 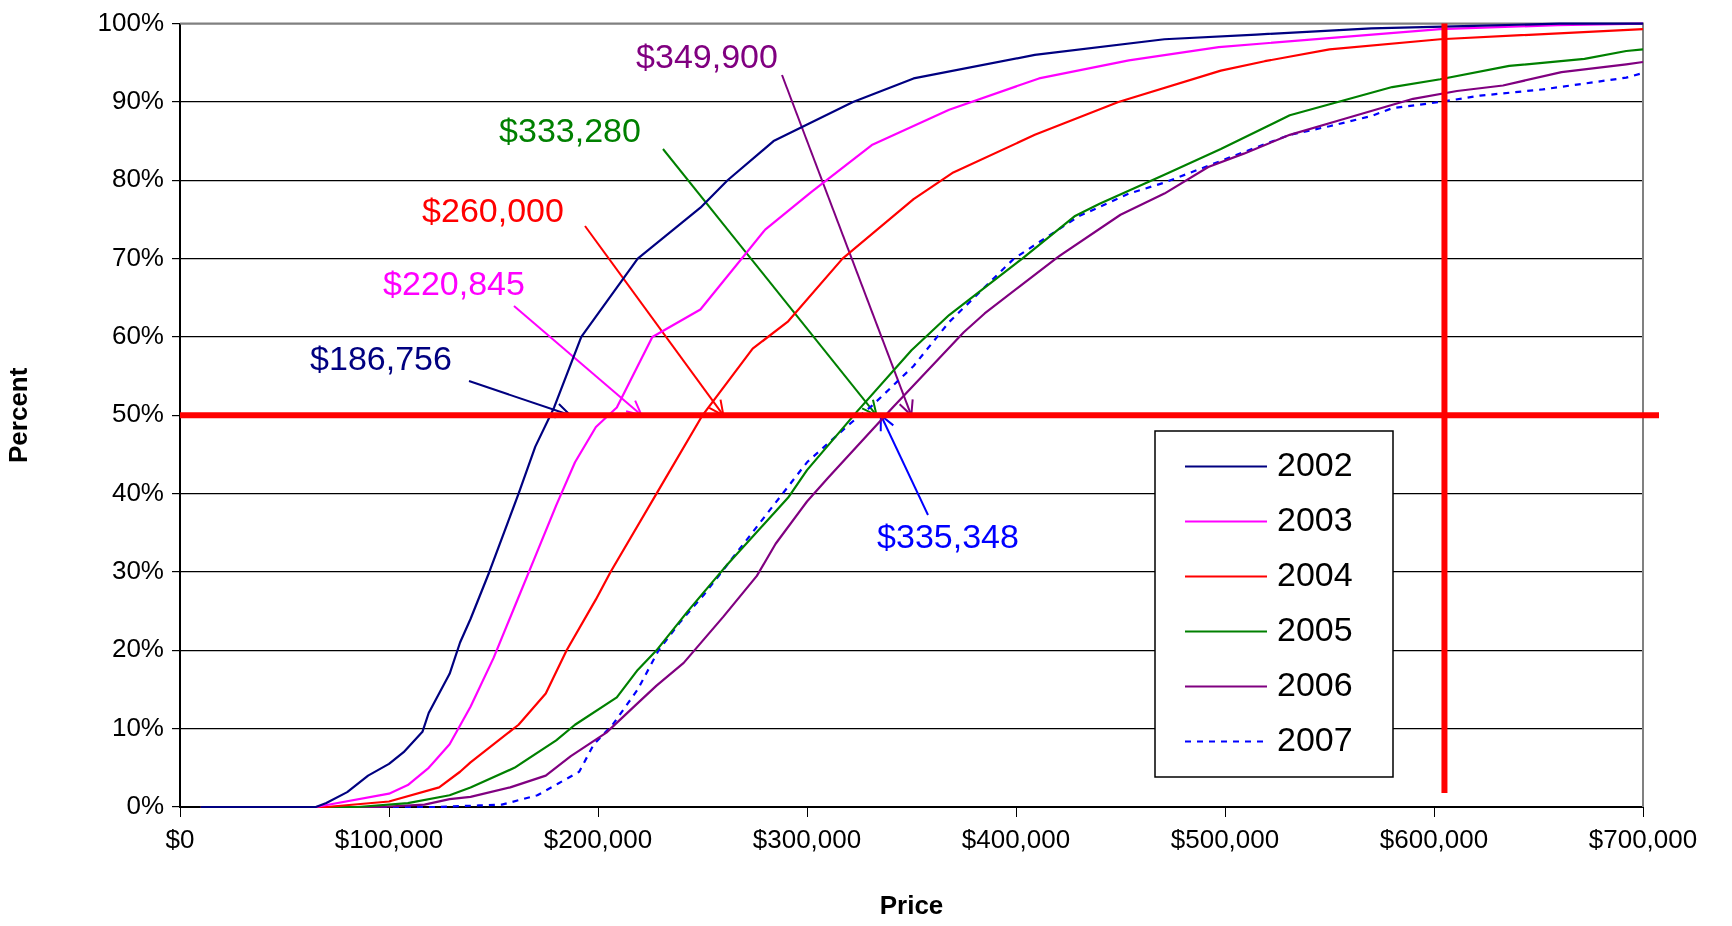 I want to click on y-tick-label: 10%, so click(x=137, y=726).